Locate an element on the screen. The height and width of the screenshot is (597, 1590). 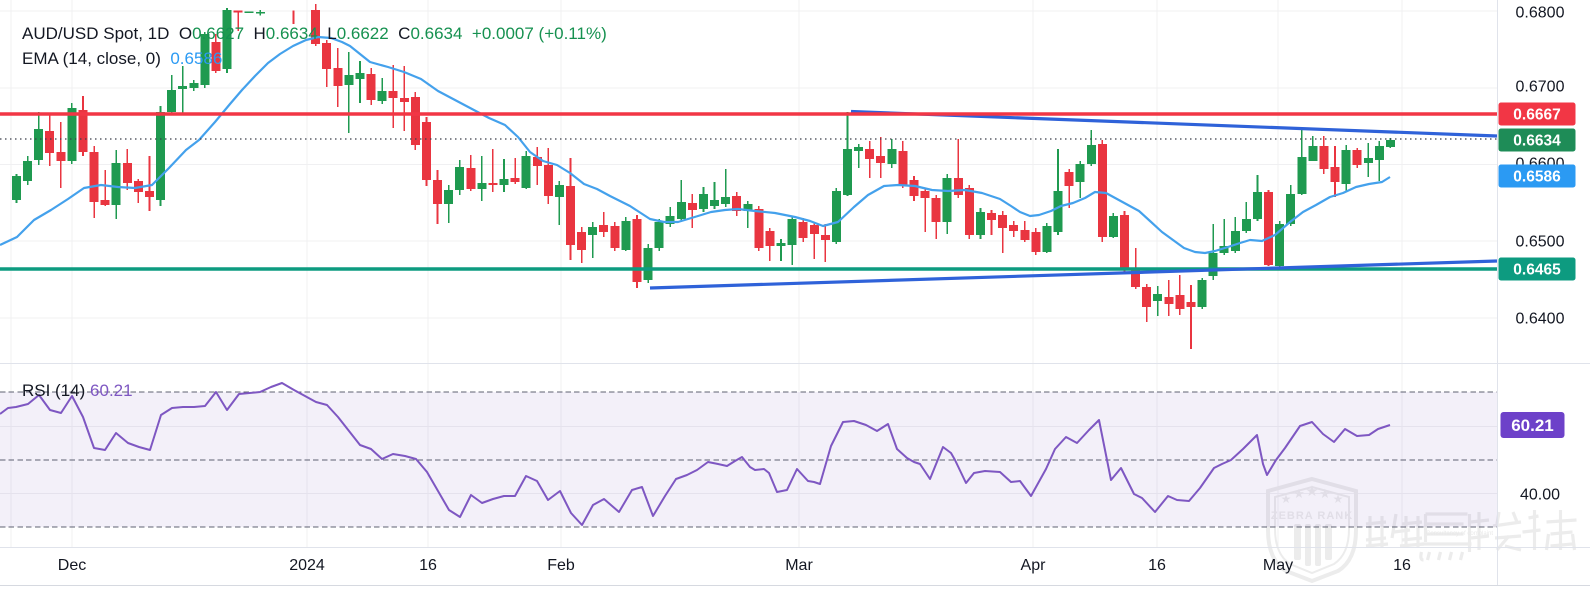
svg-text: Dec is located at coordinates (72, 565).